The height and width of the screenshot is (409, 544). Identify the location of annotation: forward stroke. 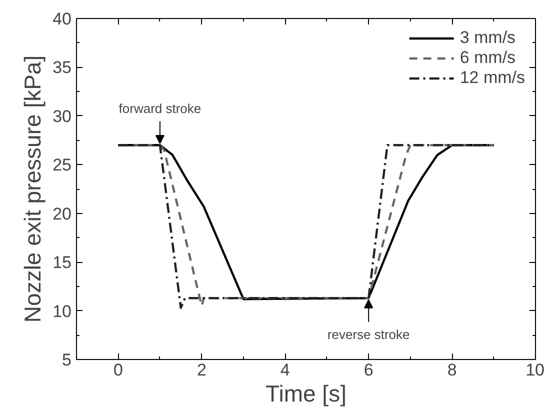
(160, 108).